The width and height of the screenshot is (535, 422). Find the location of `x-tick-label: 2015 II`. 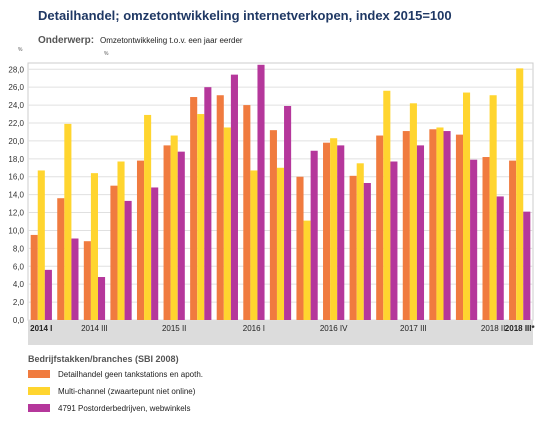

x-tick-label: 2015 II is located at coordinates (174, 328).